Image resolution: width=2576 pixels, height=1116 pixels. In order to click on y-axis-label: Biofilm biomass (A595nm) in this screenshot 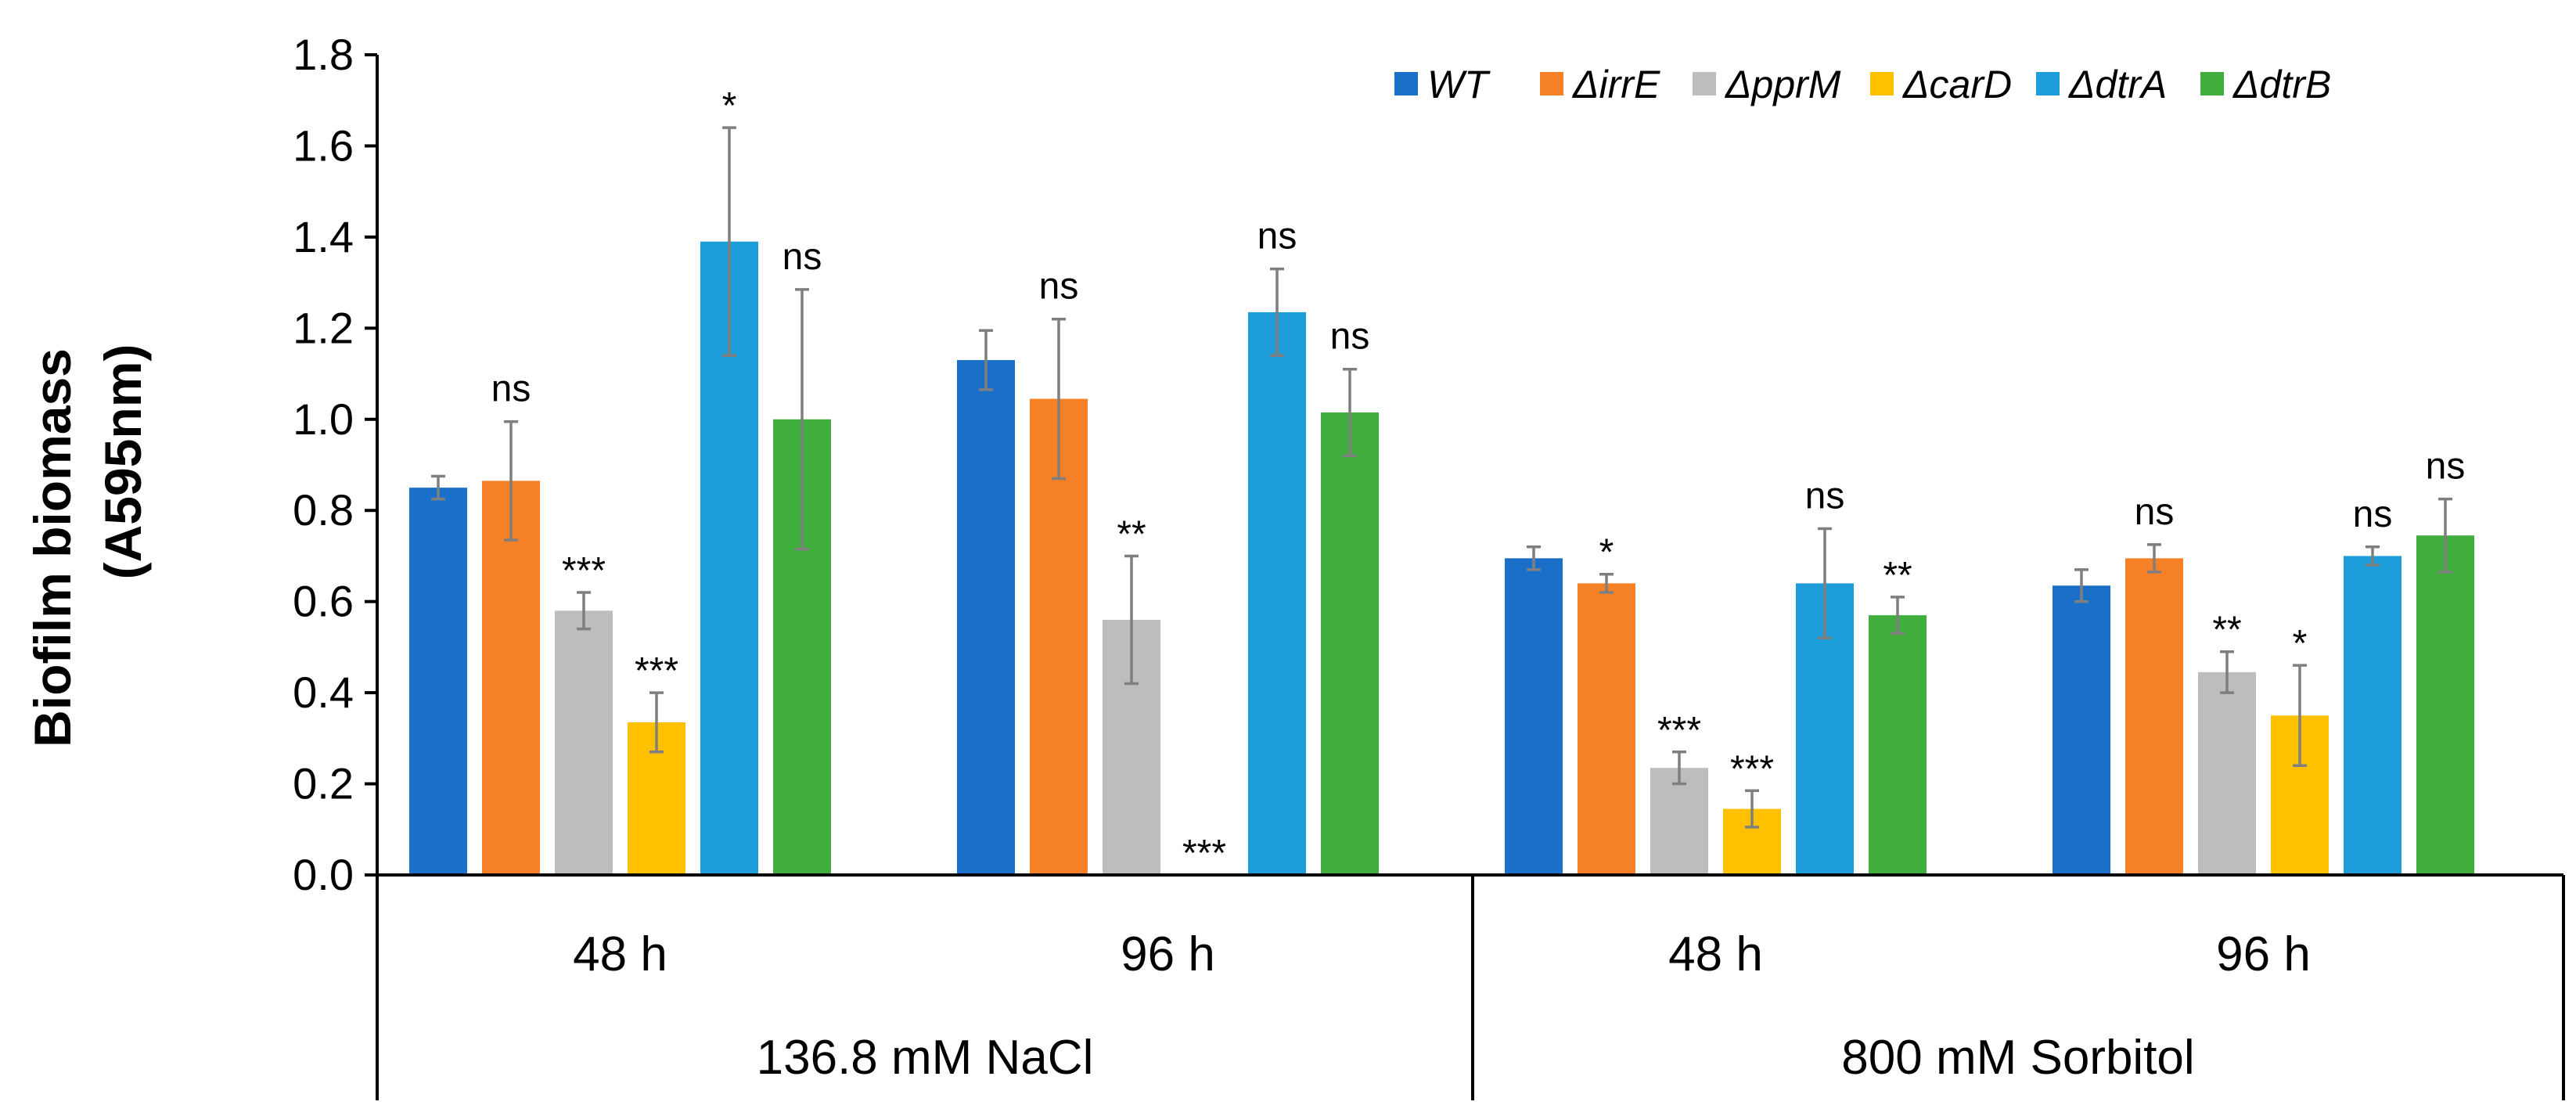, I will do `click(88, 545)`.